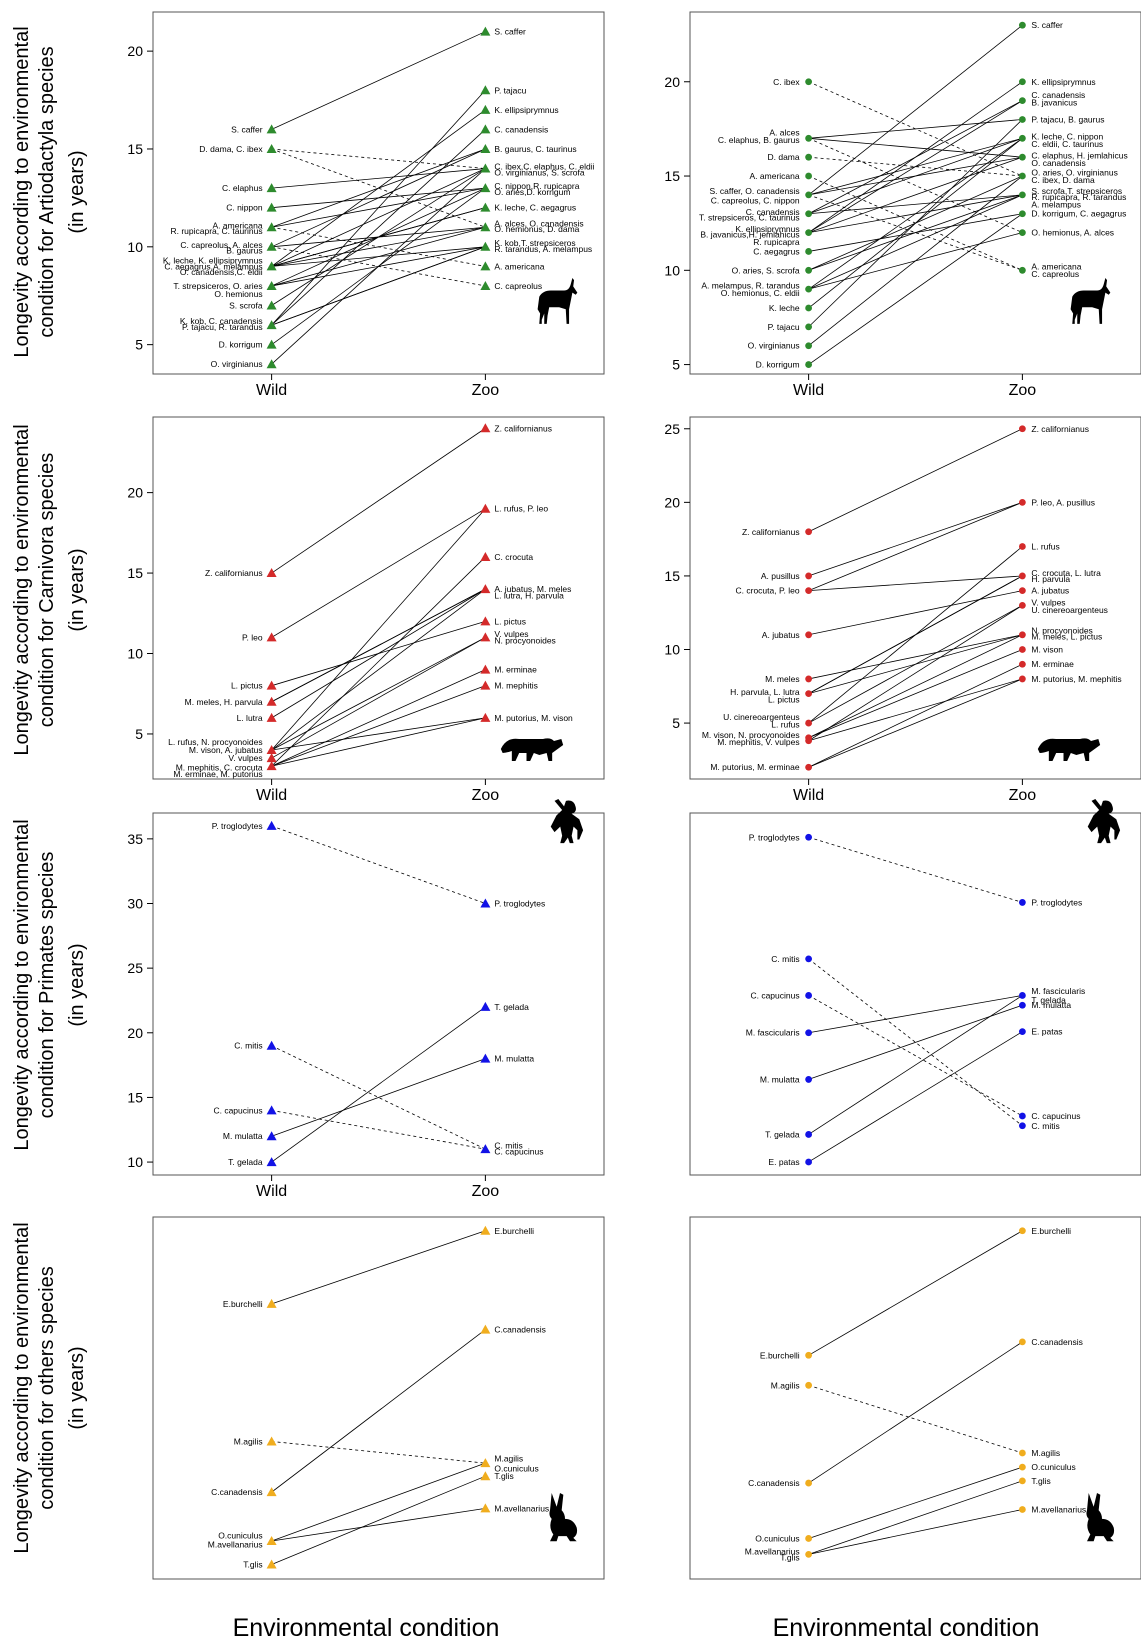  Describe the element at coordinates (215, 742) in the screenshot. I see `wild-species-label: L. rufus, N. procyonoides` at that location.